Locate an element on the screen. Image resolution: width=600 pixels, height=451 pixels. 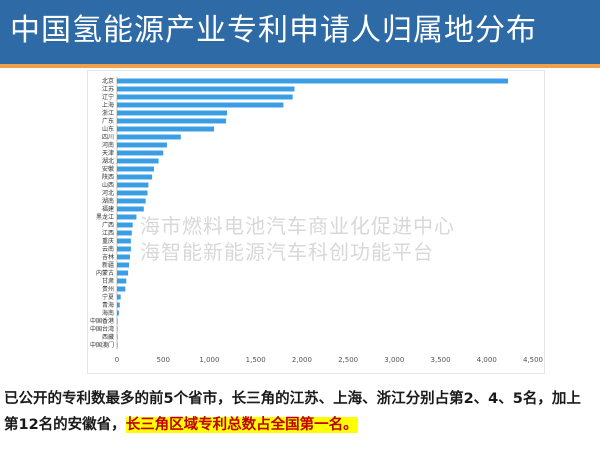
y-tick-label: 吉林 is located at coordinates (108, 257).